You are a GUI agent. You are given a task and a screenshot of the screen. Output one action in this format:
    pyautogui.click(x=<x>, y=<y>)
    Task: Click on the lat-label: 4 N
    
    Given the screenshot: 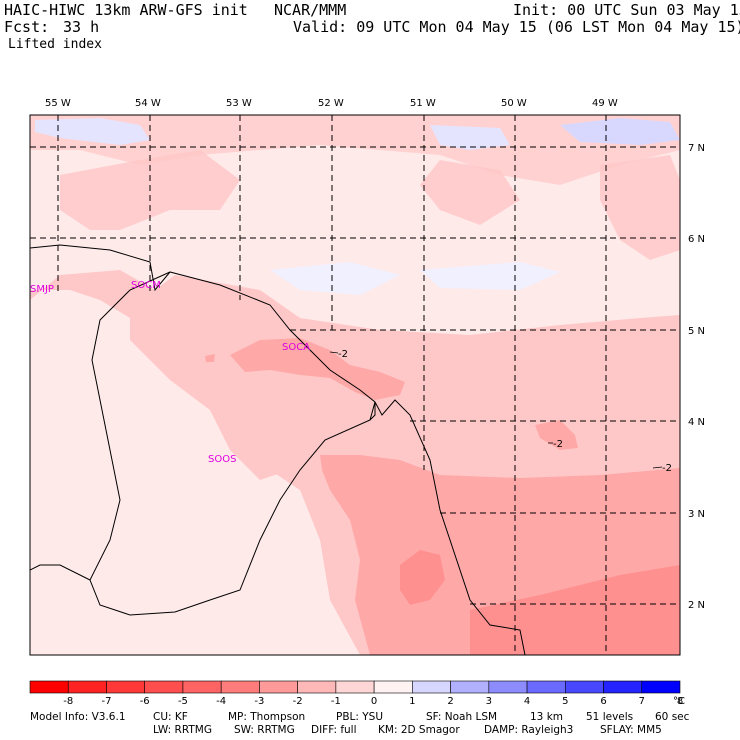 What is the action you would take?
    pyautogui.click(x=696, y=422)
    